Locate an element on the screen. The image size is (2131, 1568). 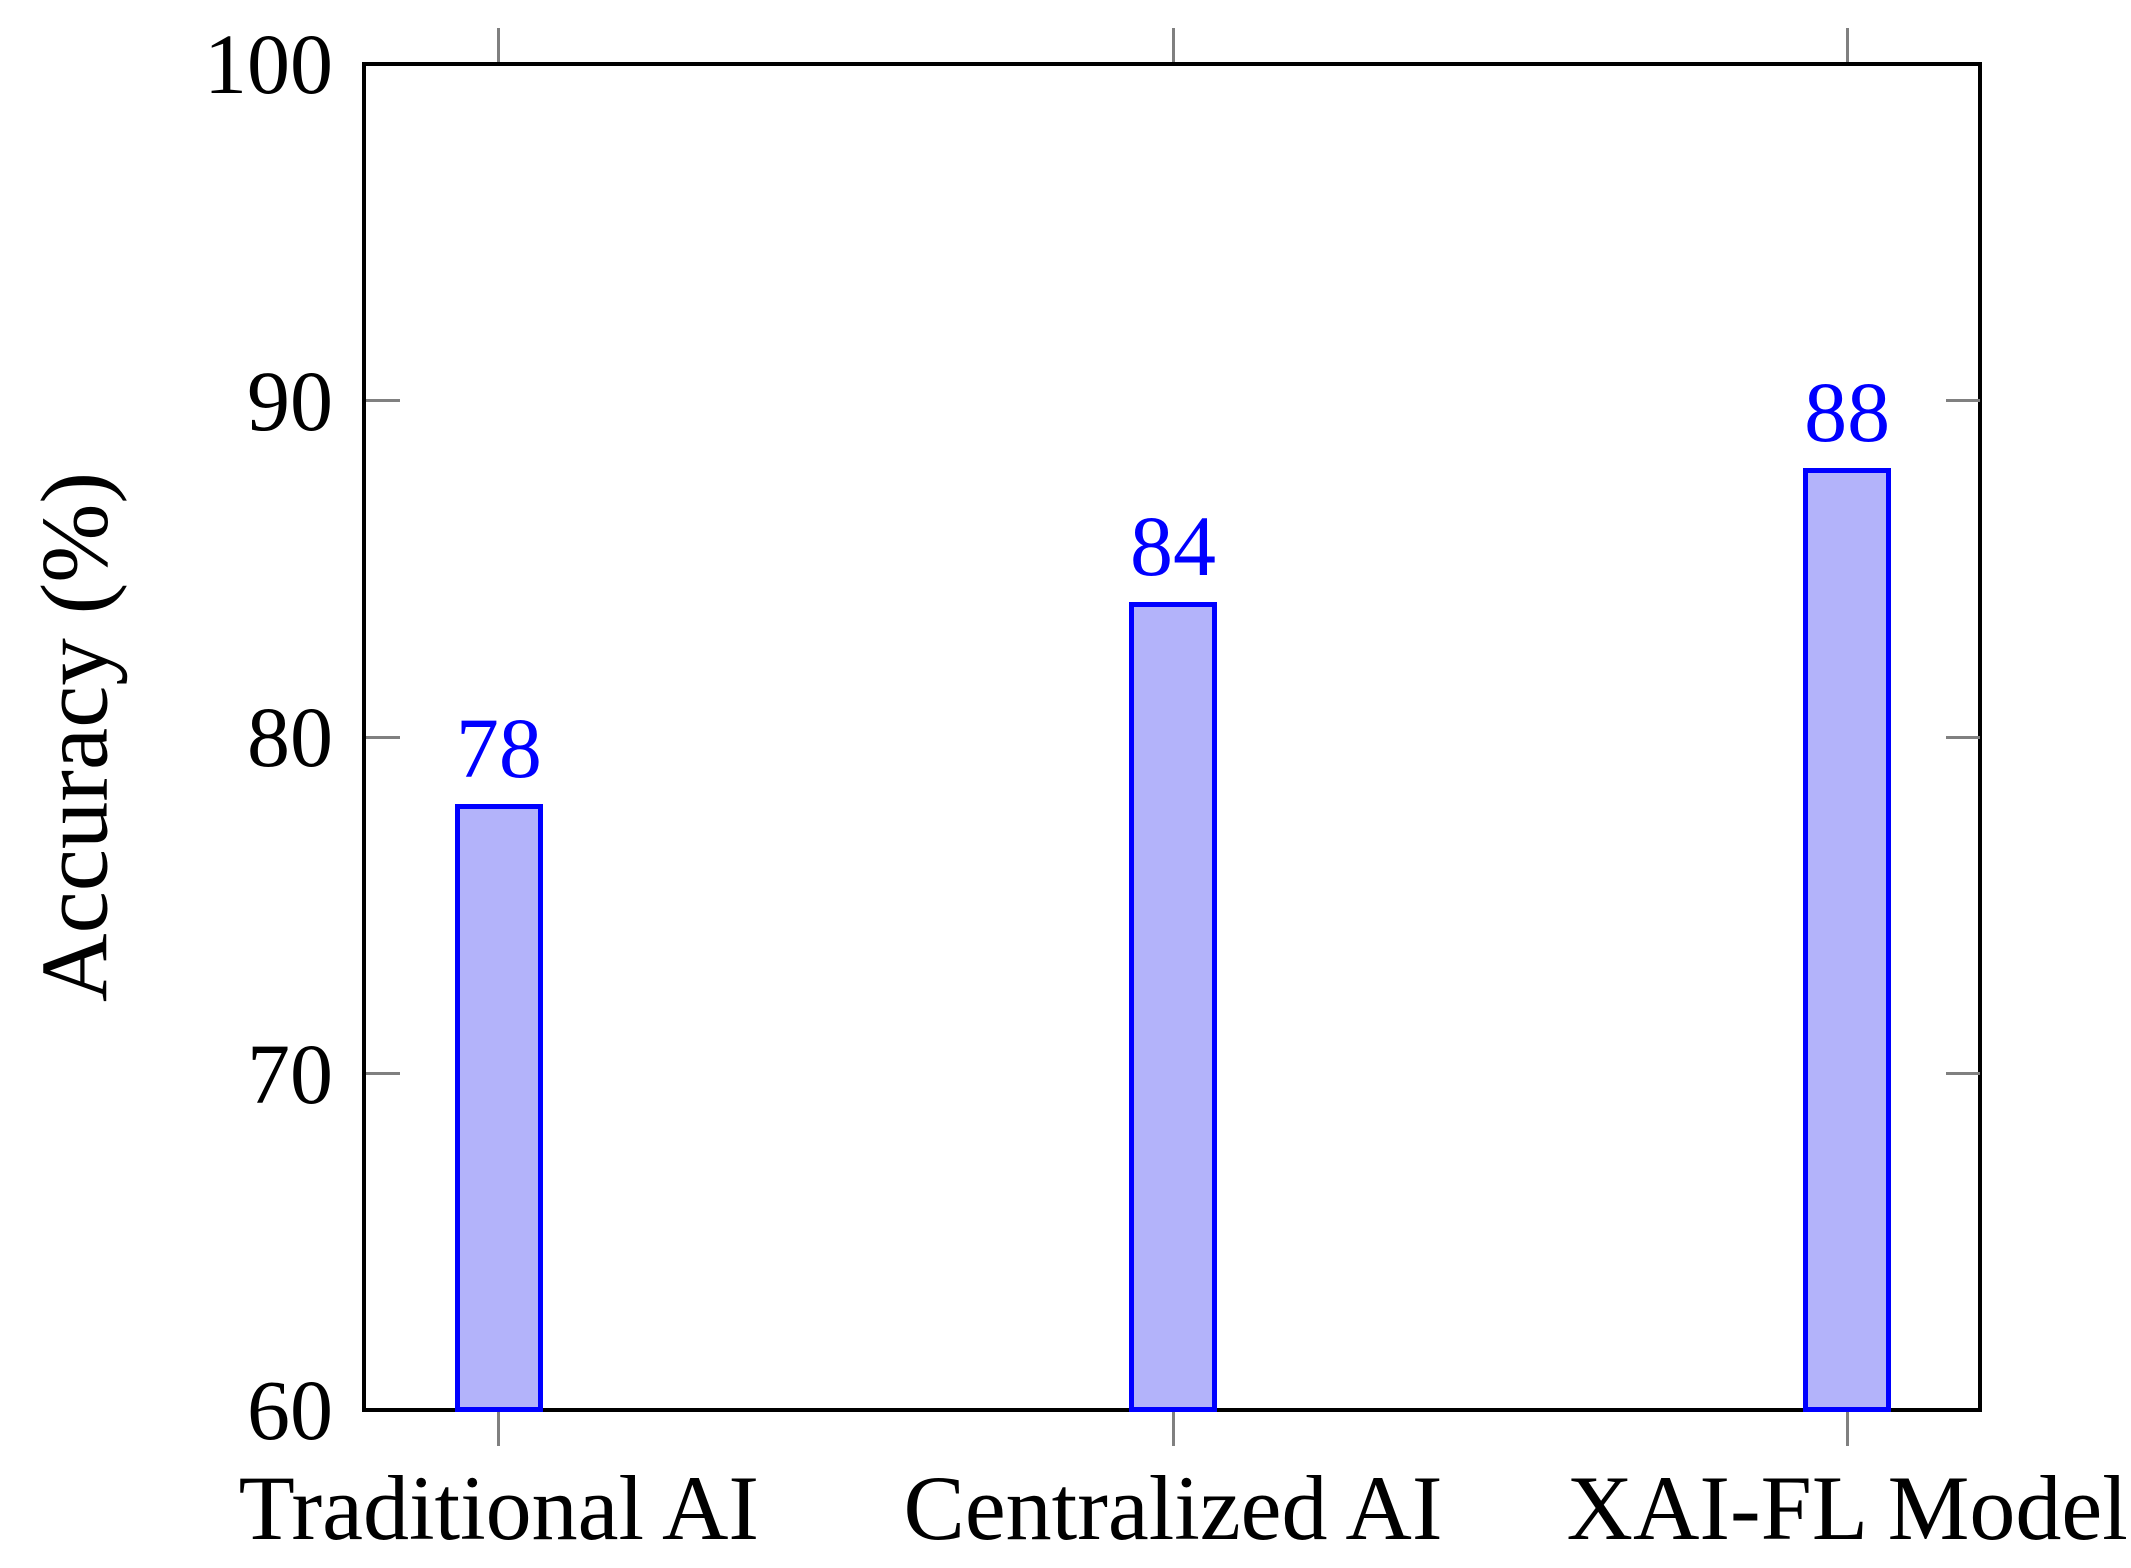
y-tick-label: 100 is located at coordinates (268, 64).